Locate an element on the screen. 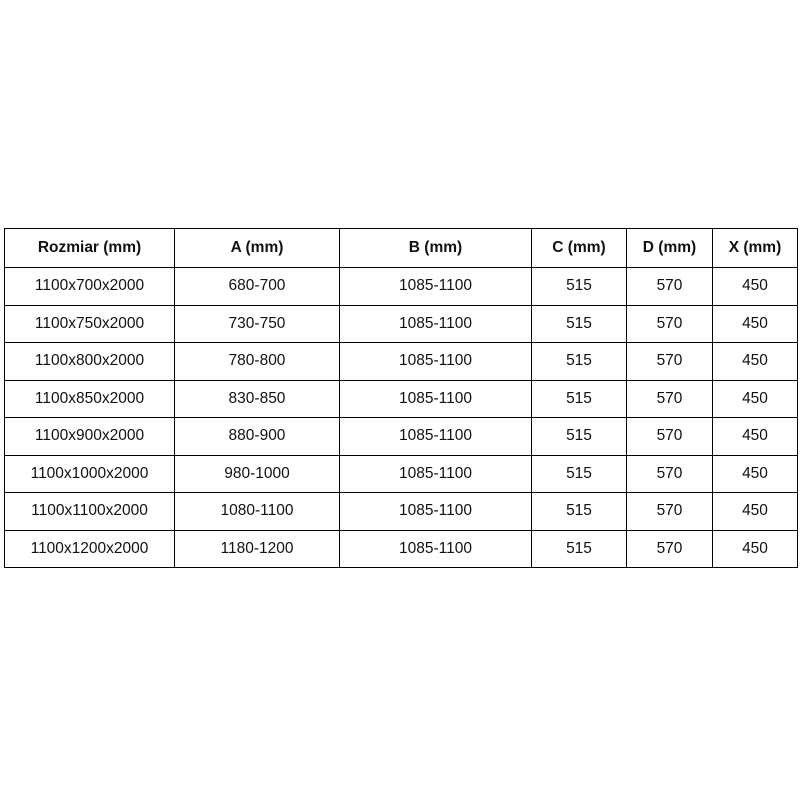 The image size is (800, 800). table-row: 1100x800x2000 780-800 1085-1100 515 570 450 is located at coordinates (401, 361).